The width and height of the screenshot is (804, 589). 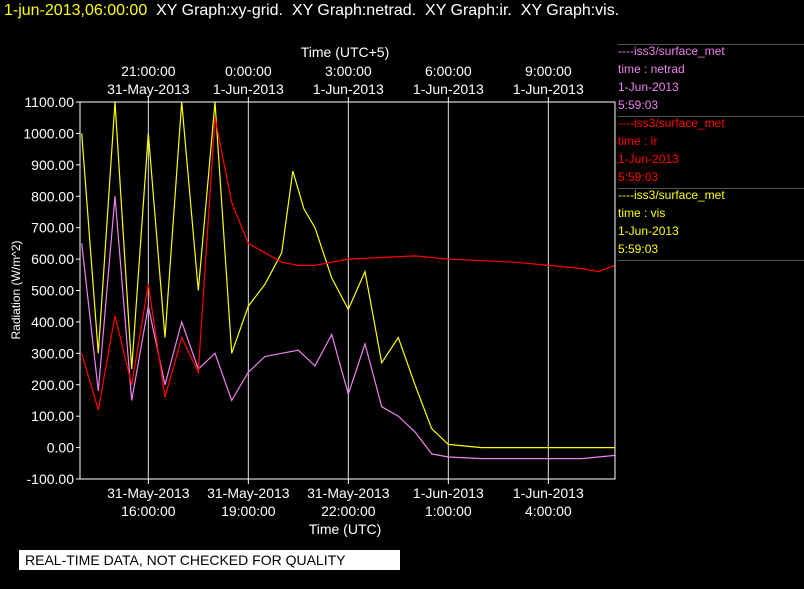 I want to click on y-tick-label: 700.00, so click(x=52, y=228).